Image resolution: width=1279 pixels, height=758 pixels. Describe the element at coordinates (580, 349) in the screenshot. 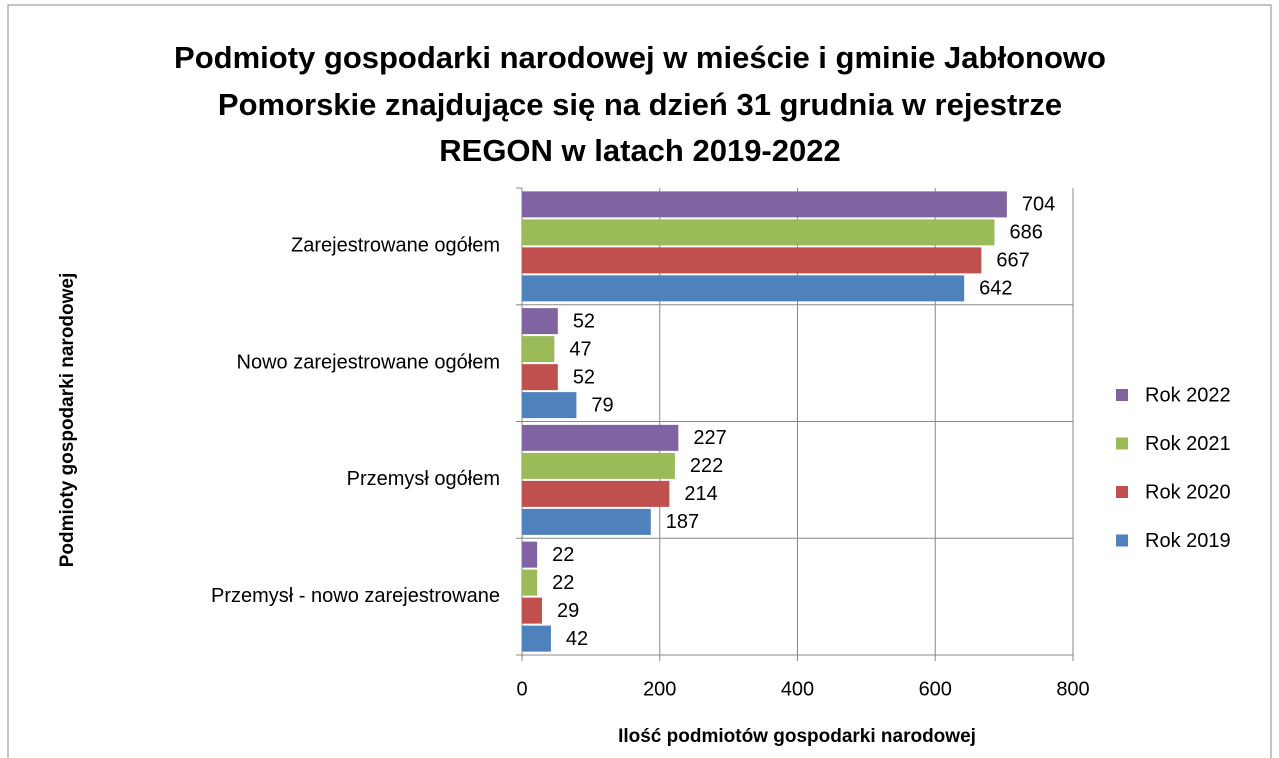

I see `value-label: 47` at that location.